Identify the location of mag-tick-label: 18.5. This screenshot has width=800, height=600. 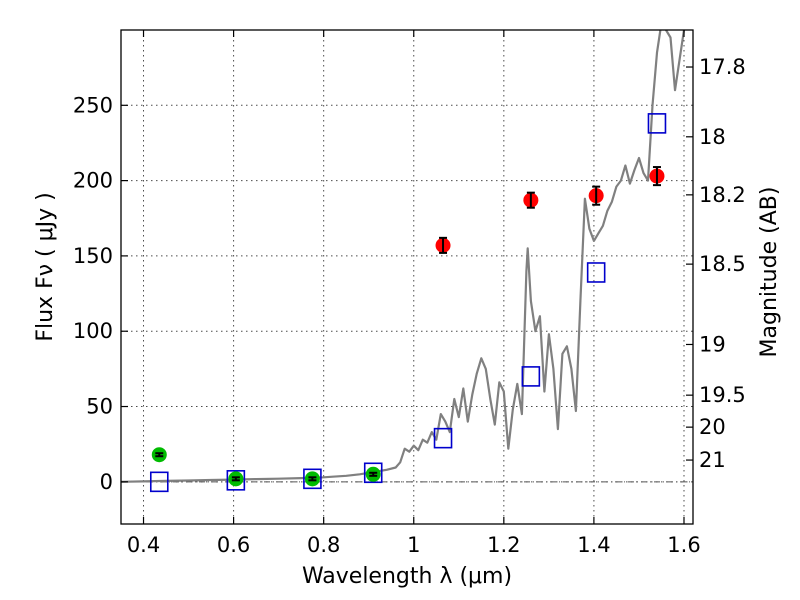
(722, 264).